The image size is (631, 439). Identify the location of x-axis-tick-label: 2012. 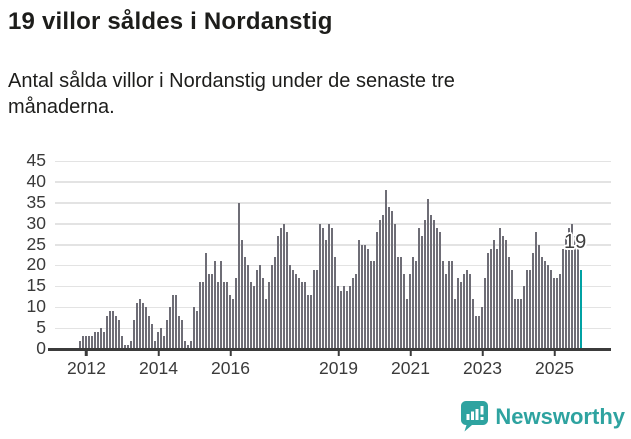
(86, 368).